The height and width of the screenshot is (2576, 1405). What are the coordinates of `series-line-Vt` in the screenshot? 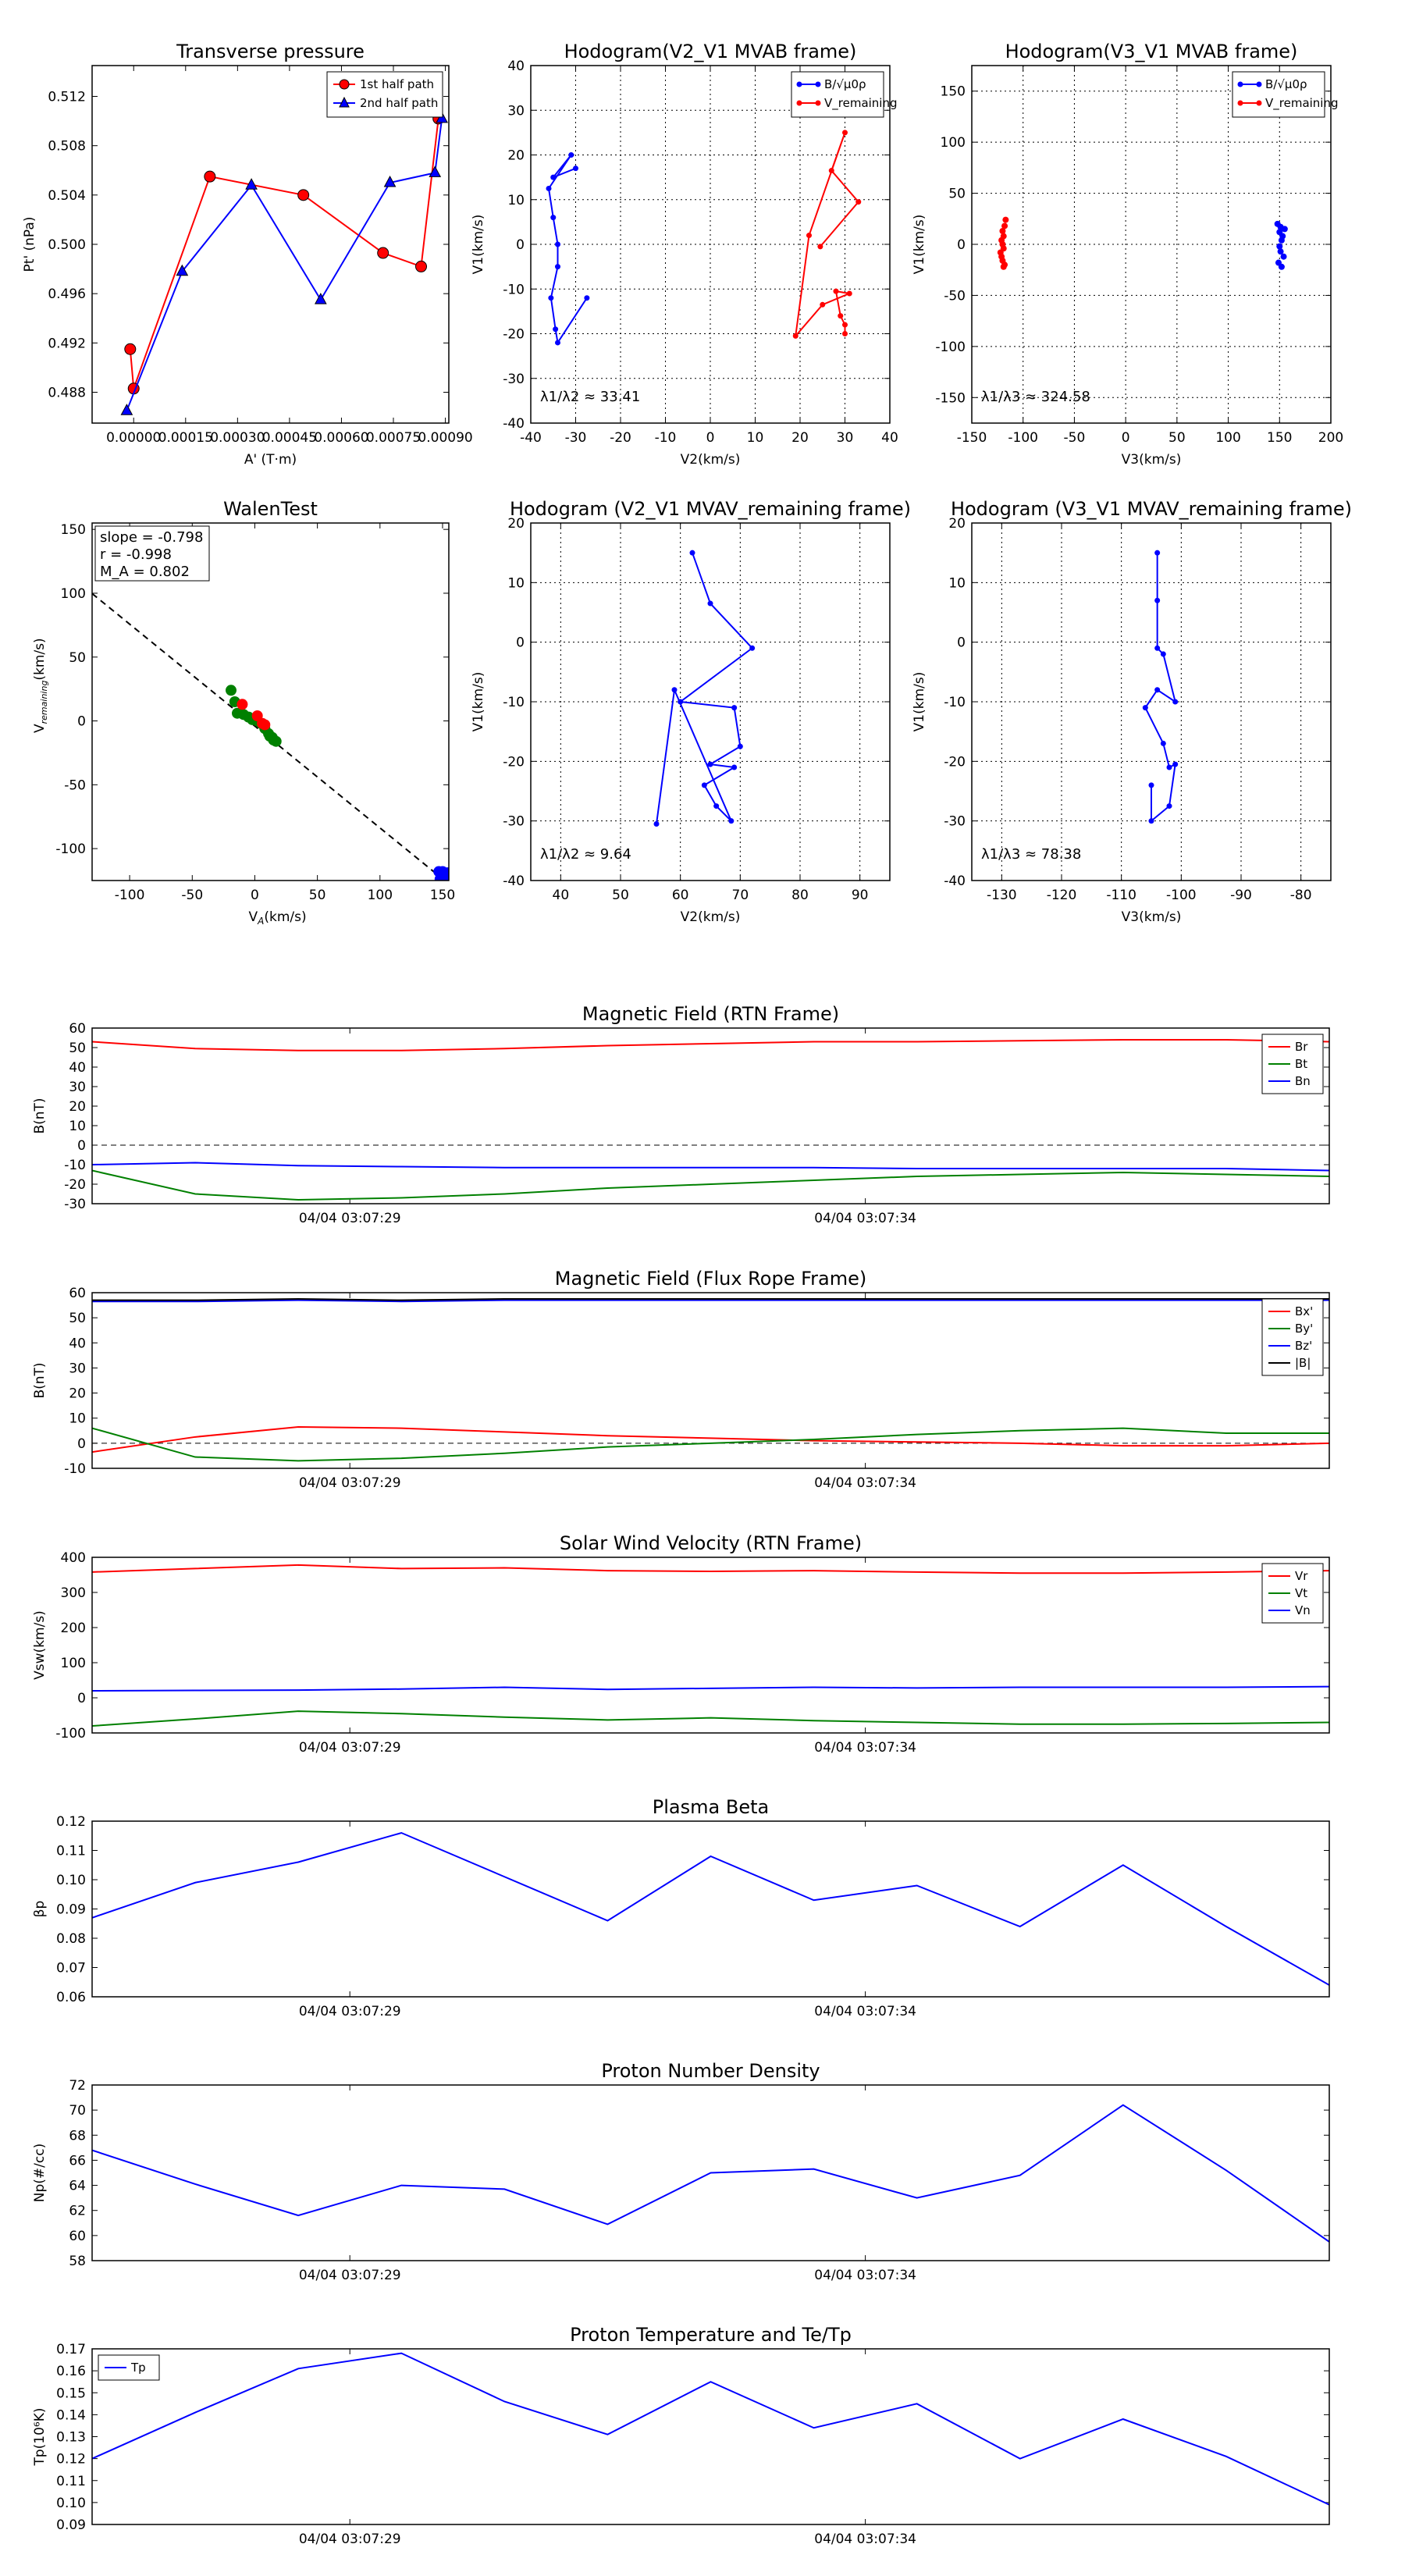 It's located at (711, 1718).